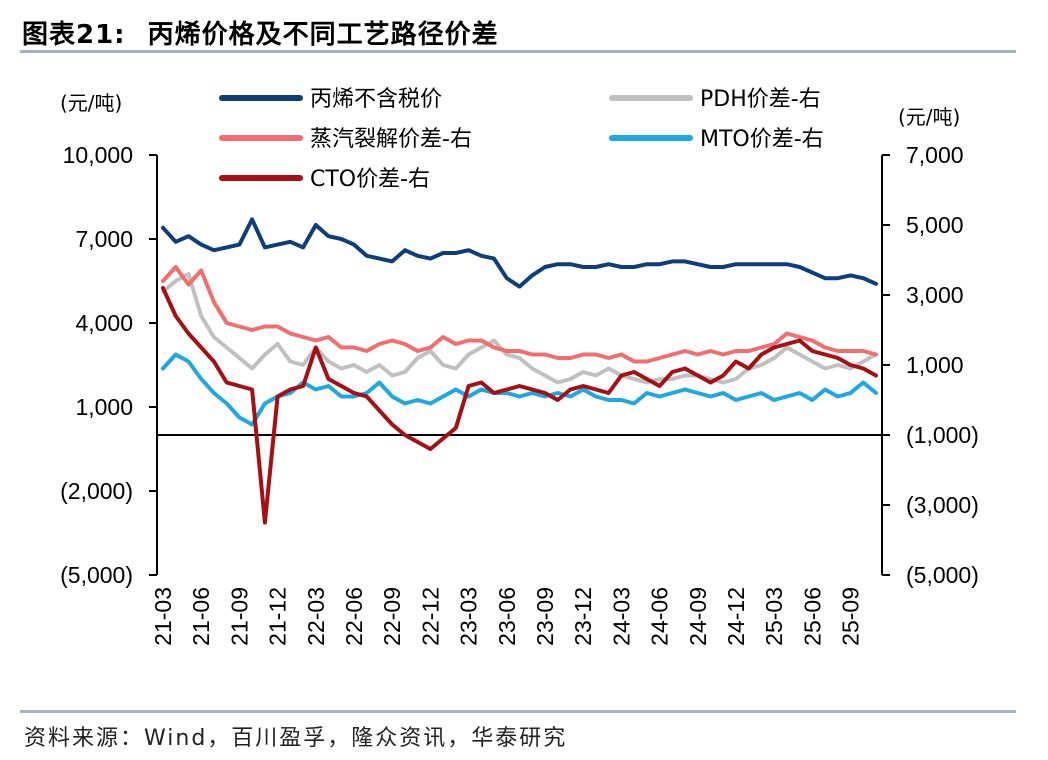  What do you see at coordinates (91, 103) in the screenshot?
I see `left-axis-unit: (元/吨)` at bounding box center [91, 103].